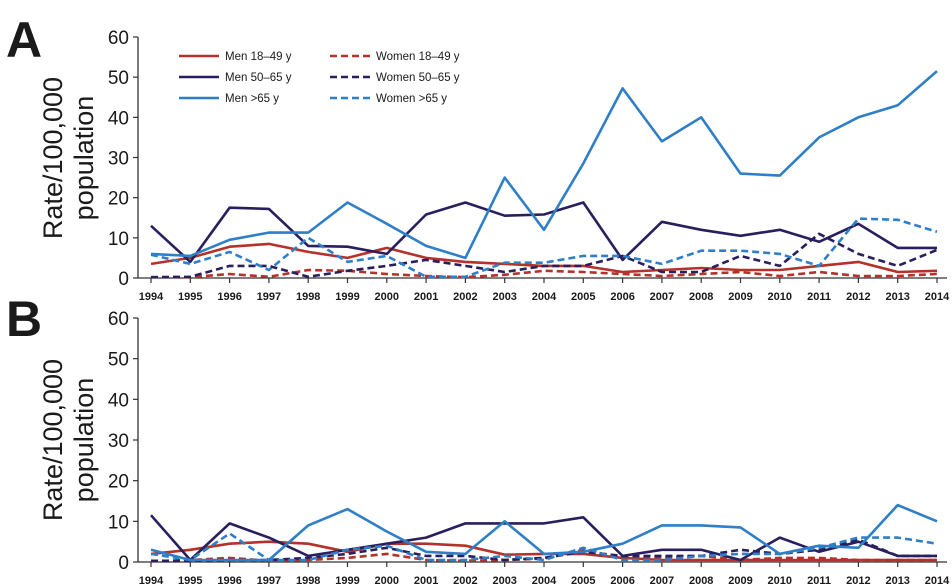 The height and width of the screenshot is (587, 952). I want to click on panel-a-letter: A, so click(24, 40).